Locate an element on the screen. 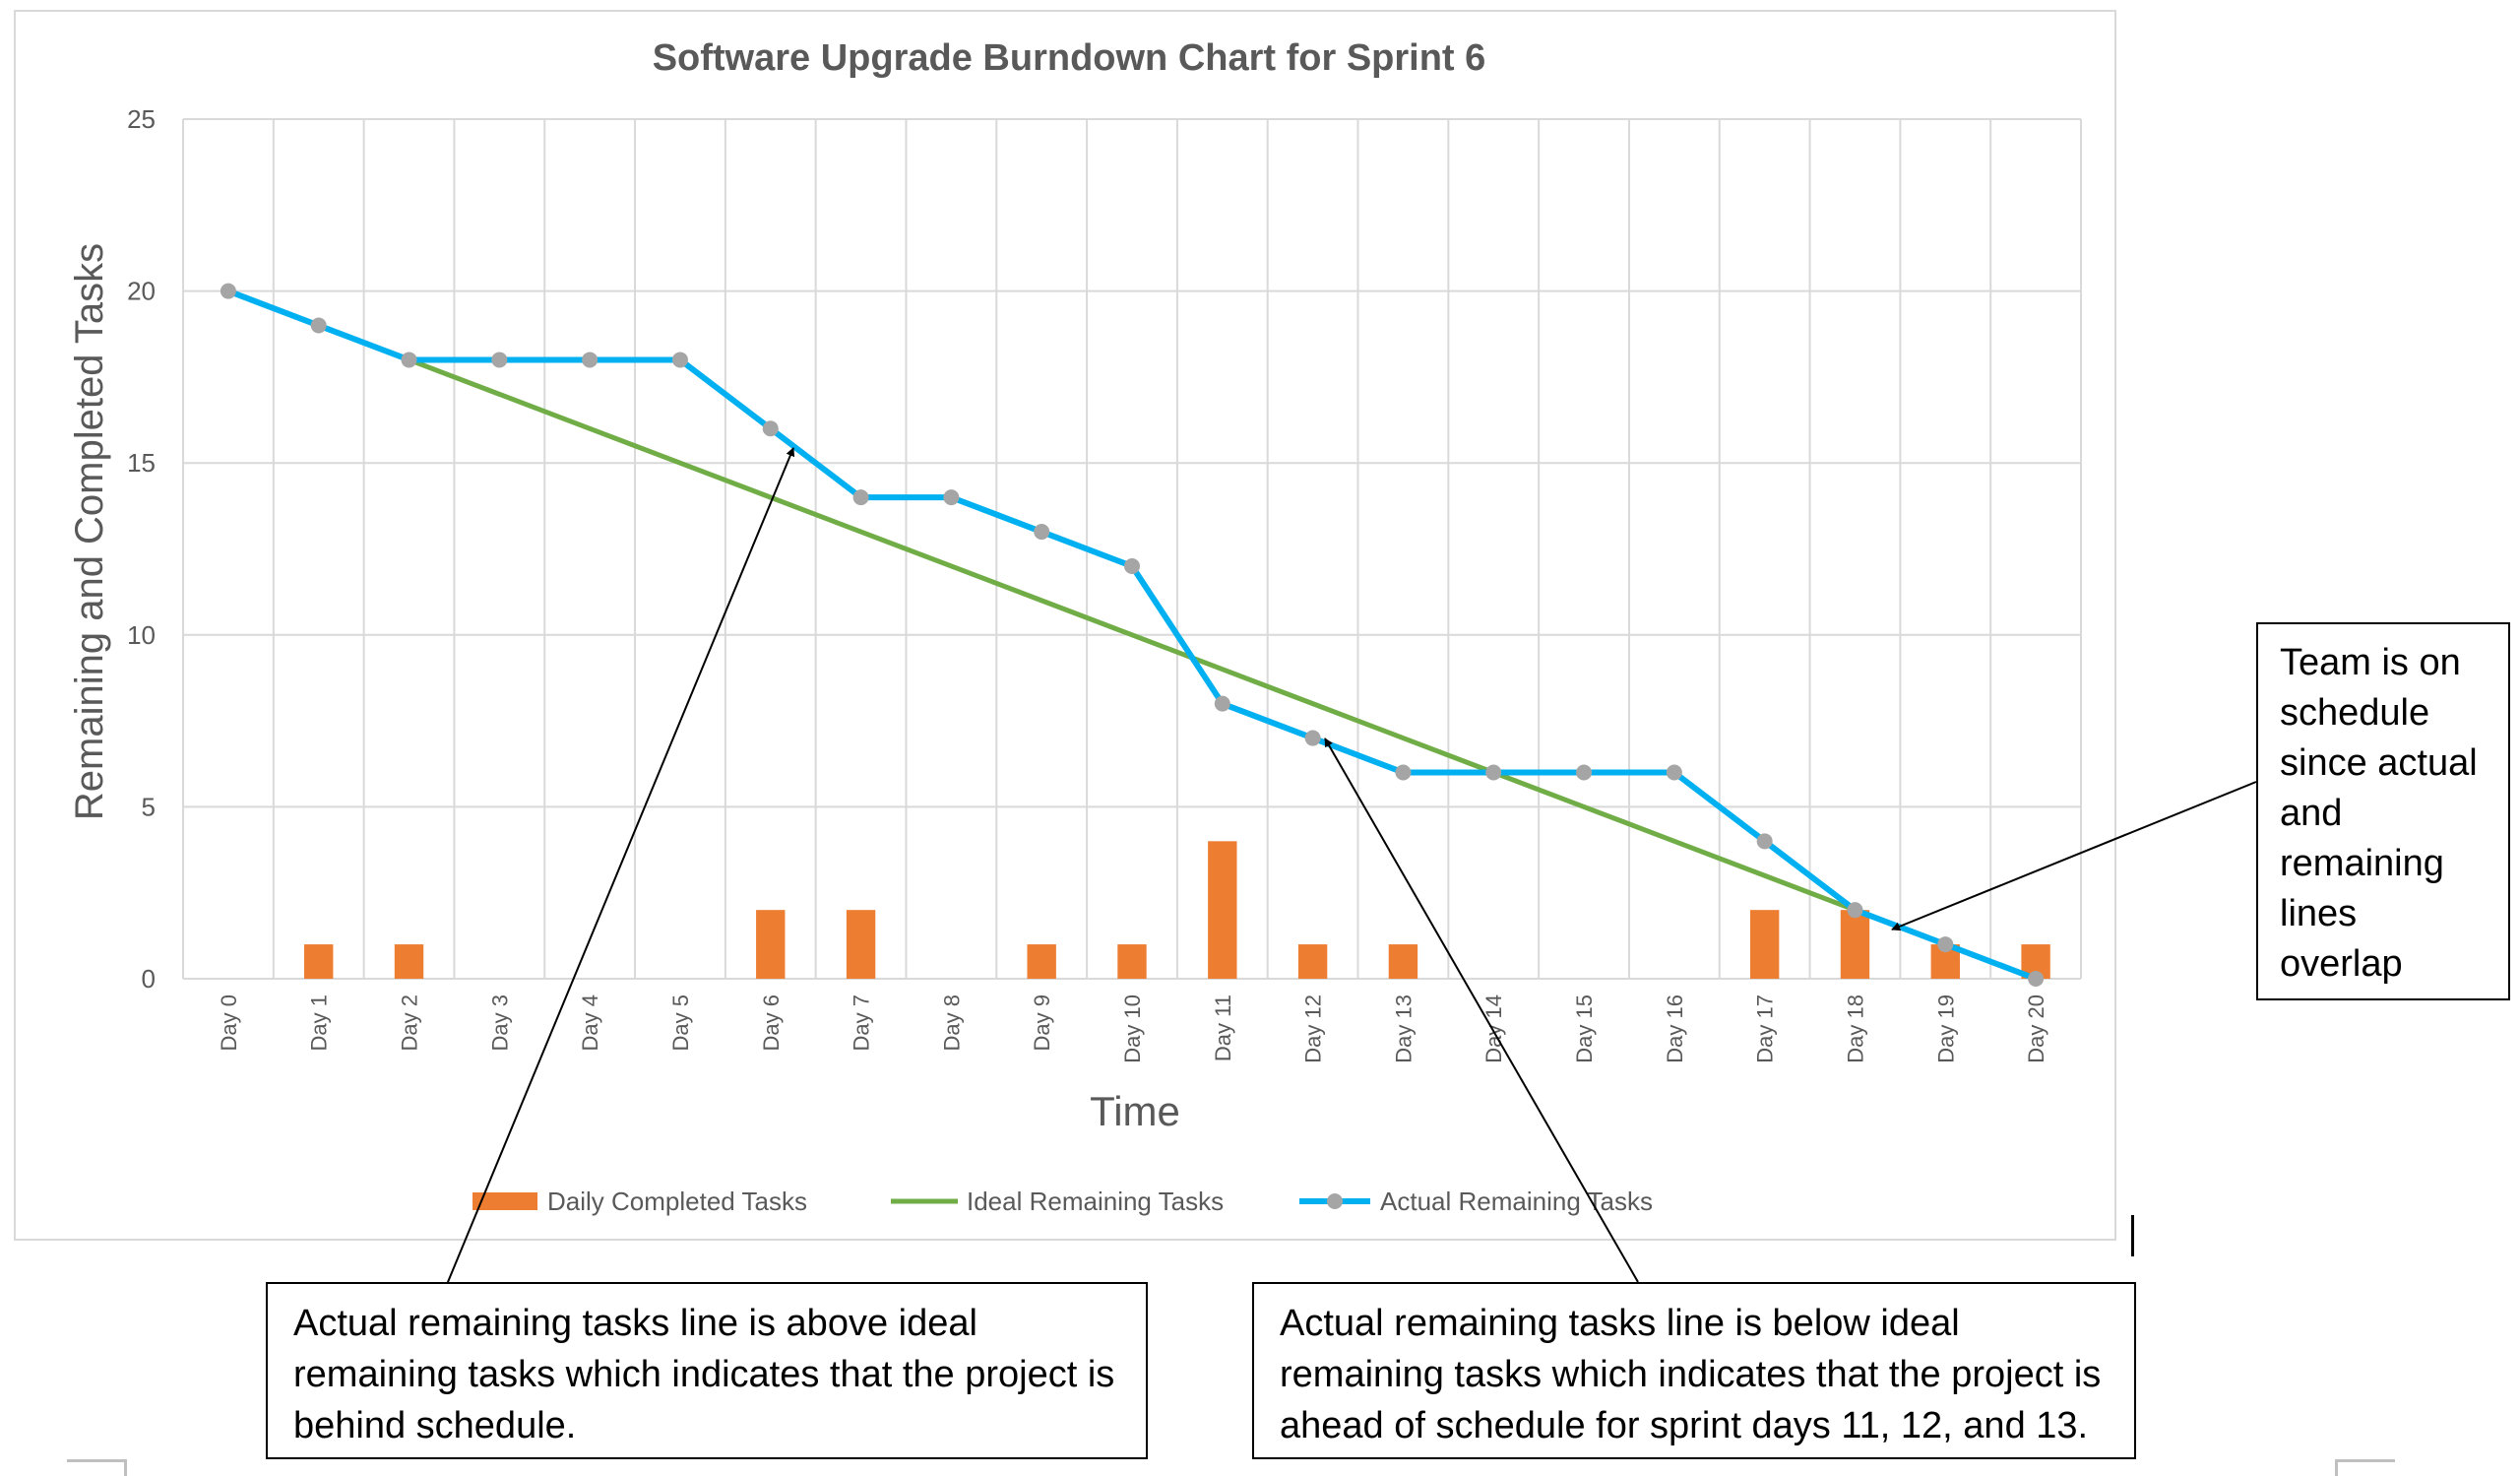  x-tick-label: Day 13 is located at coordinates (1403, 1029).